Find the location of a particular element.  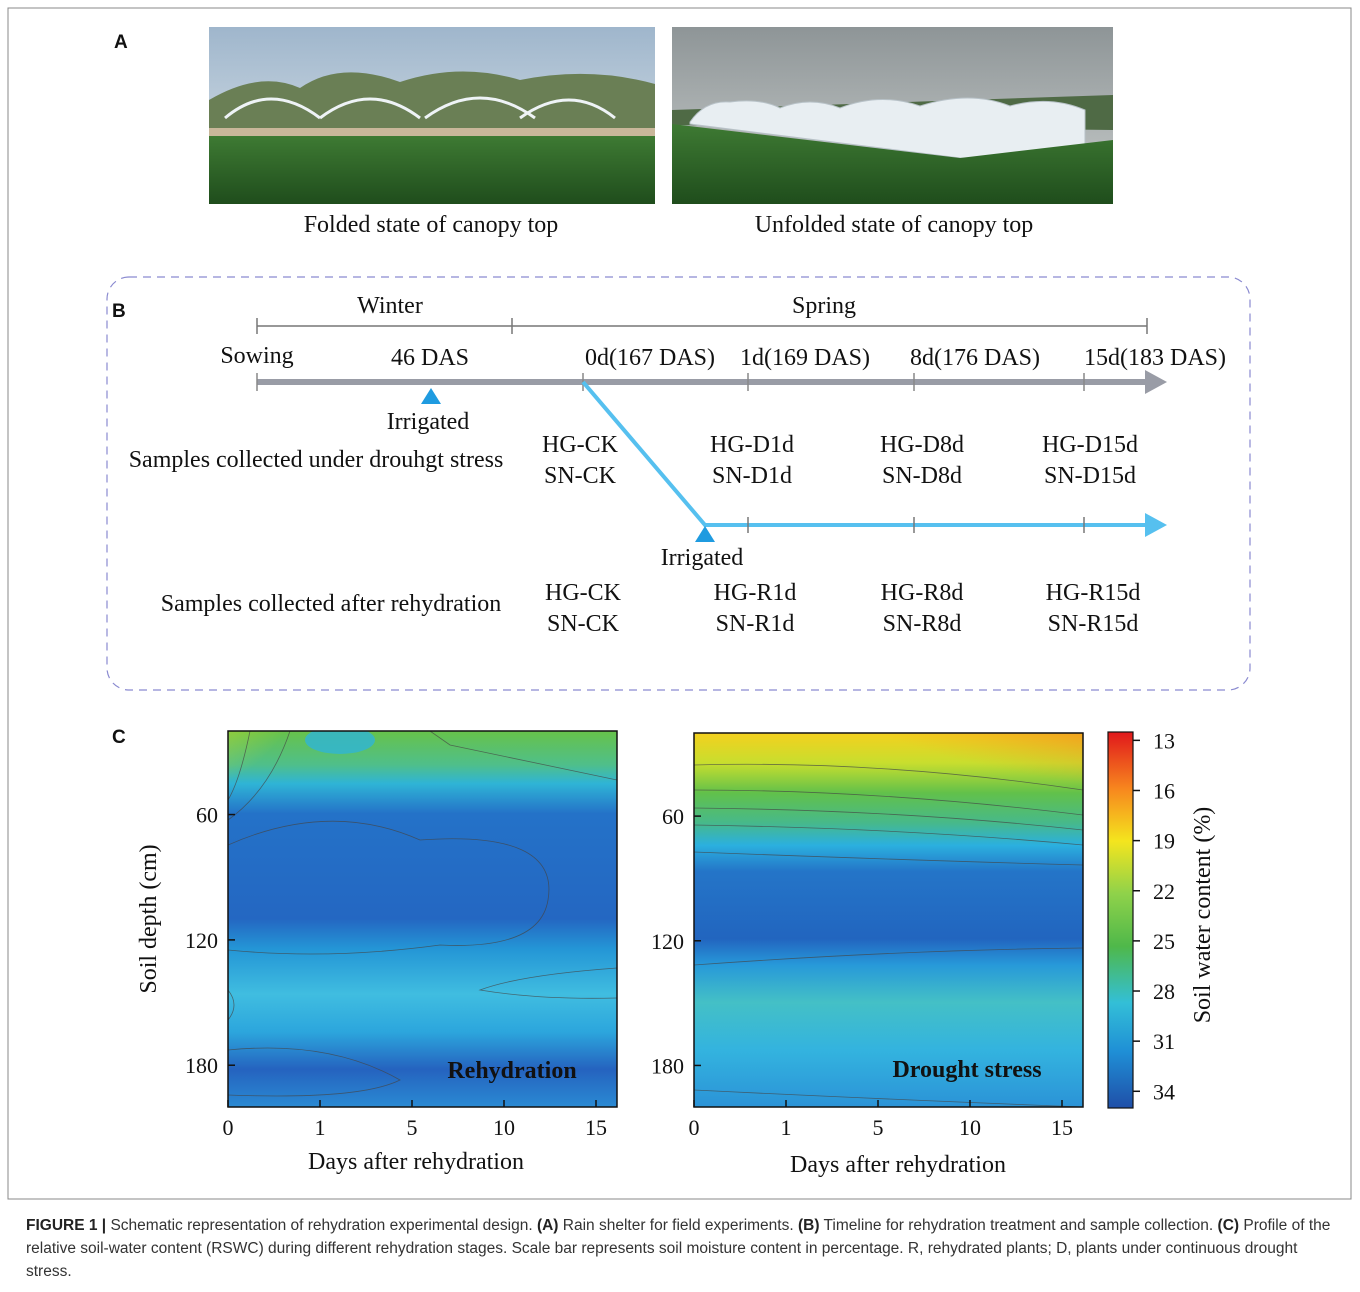

panel-label: A is located at coordinates (121, 42).